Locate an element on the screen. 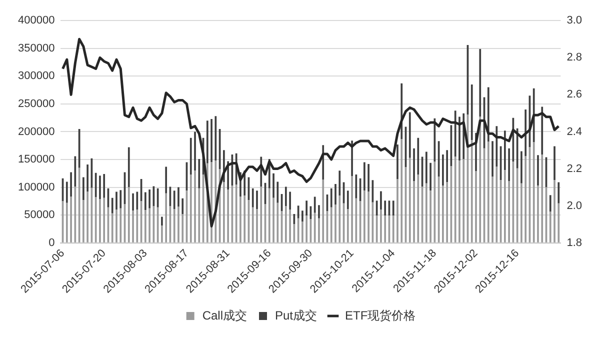 The width and height of the screenshot is (600, 340). legend-label: Call成交 is located at coordinates (224, 315).